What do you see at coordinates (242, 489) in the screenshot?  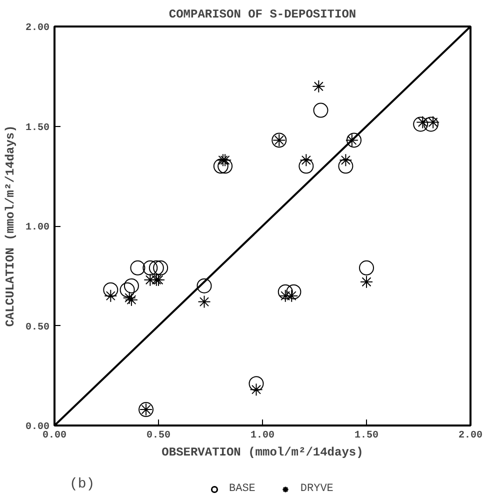 I see `legend-label: BASE` at bounding box center [242, 489].